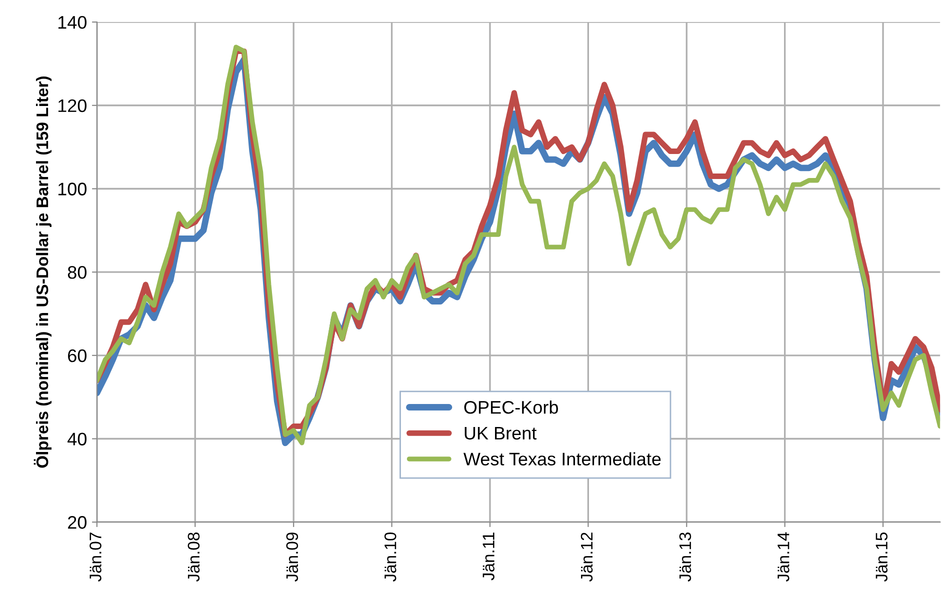 The image size is (941, 596). I want to click on y-tick-label: 100, so click(72, 189).